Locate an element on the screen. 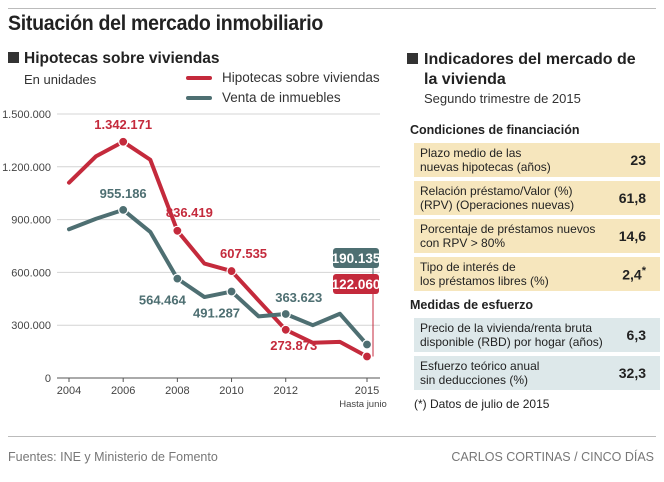 This screenshot has height=482, width=664. indicator-label-l2: disponible (RBD) por hogar (años) is located at coordinates (511, 342).